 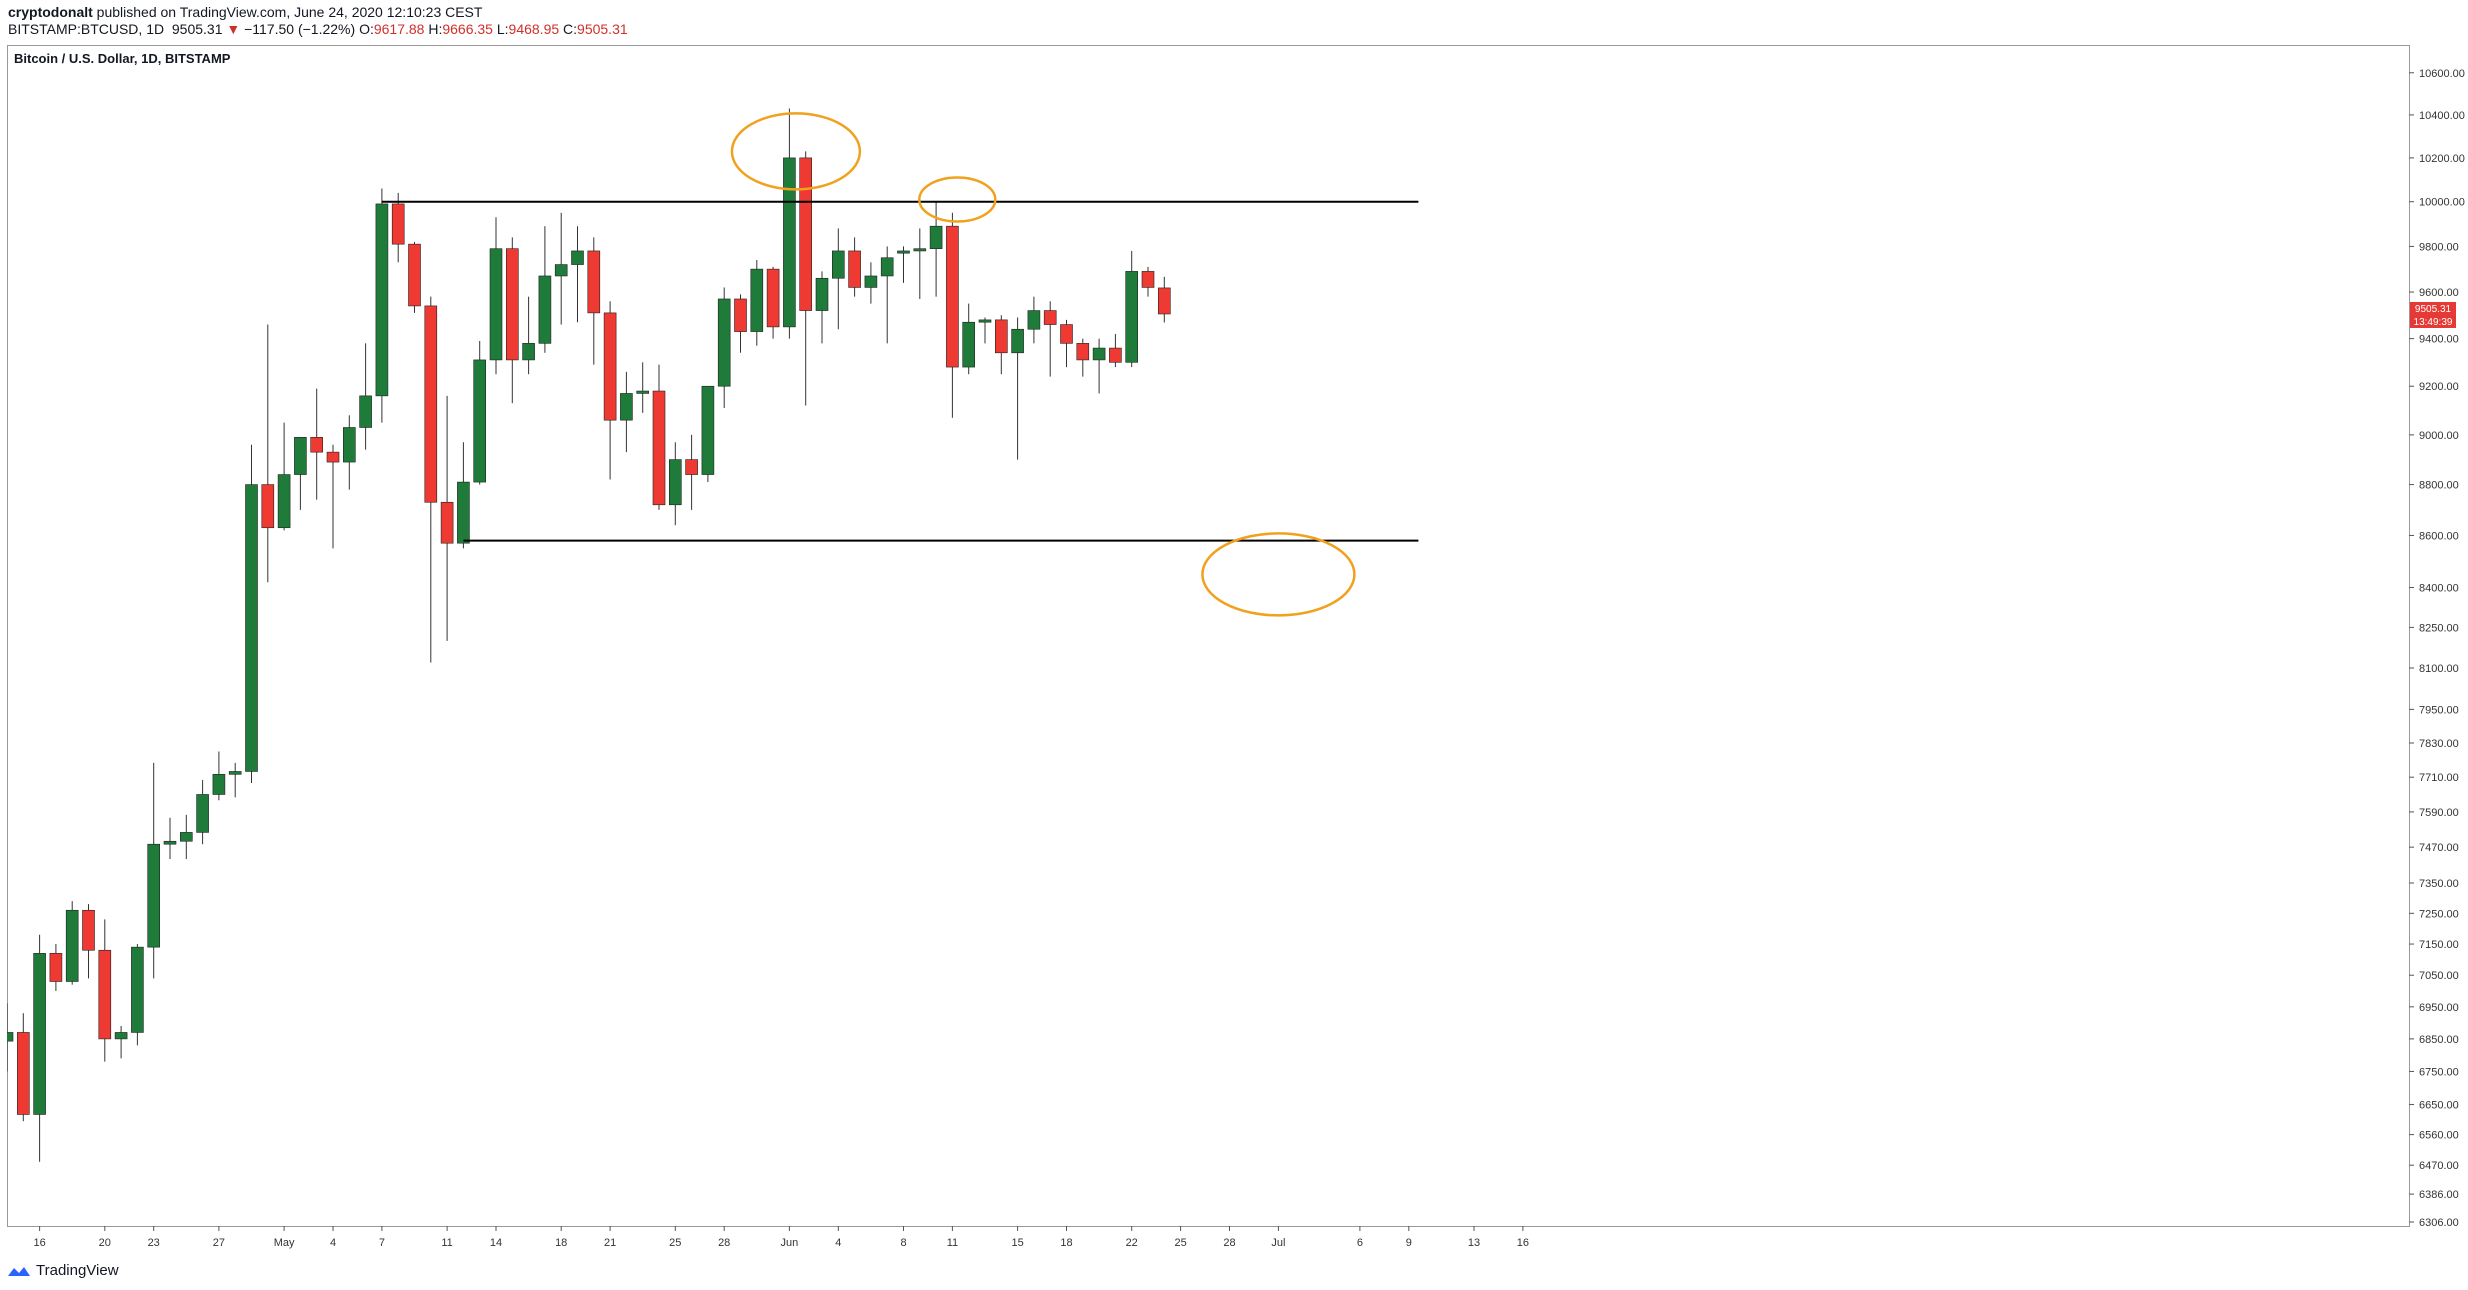 I want to click on countdown-label: 13:49:39, so click(x=2433, y=322).